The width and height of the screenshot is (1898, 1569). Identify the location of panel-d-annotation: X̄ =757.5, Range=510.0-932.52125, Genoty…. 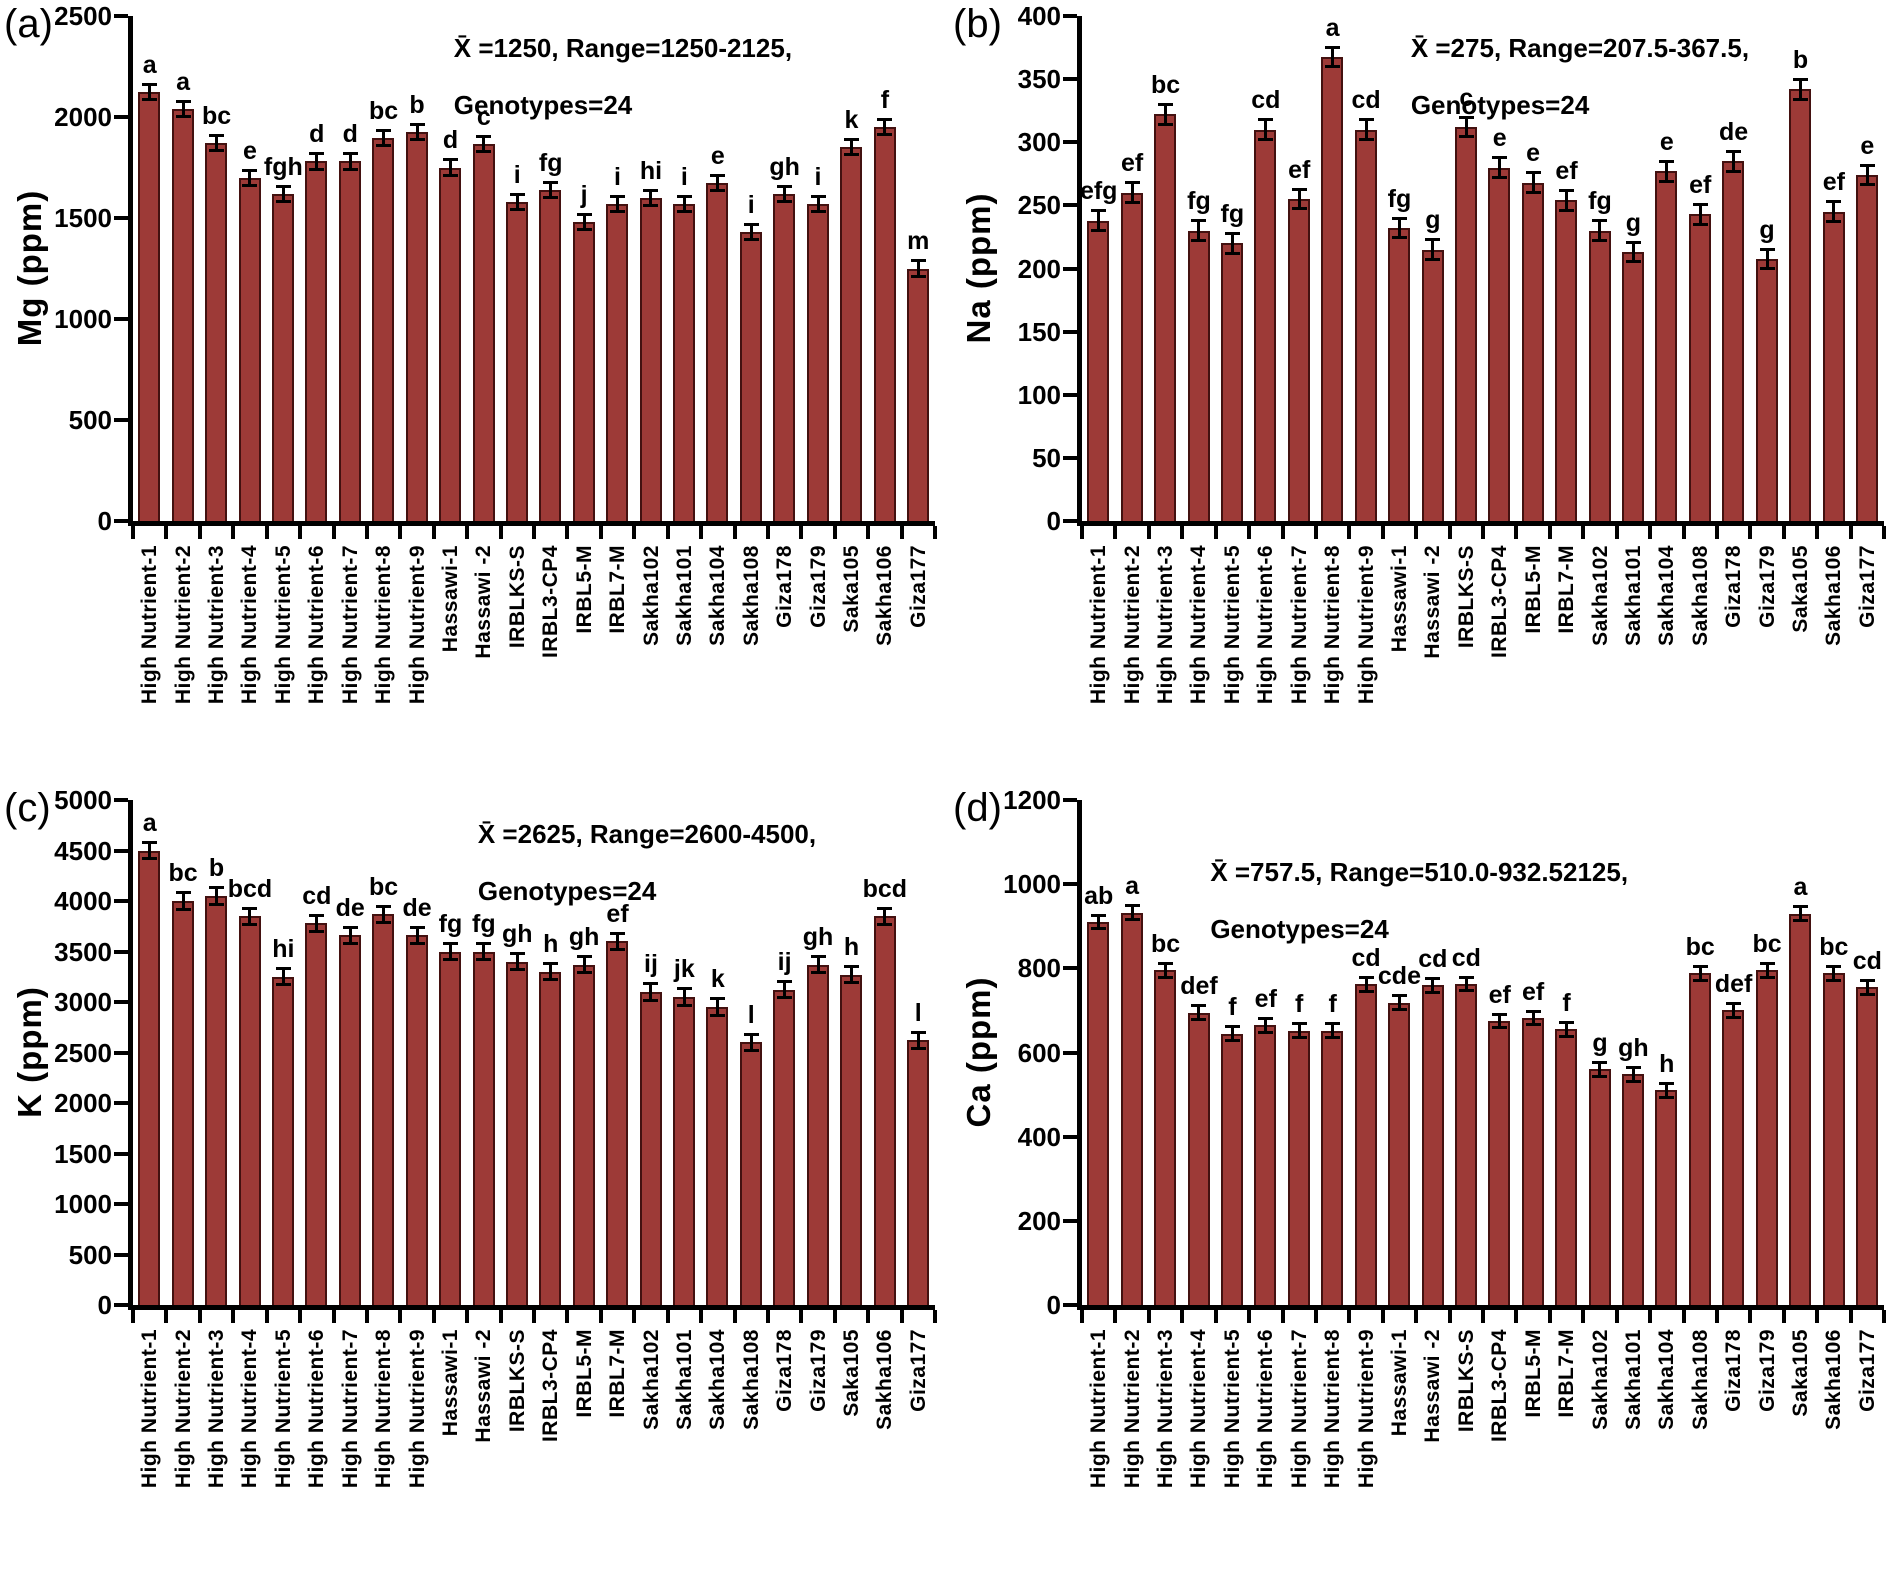
(1419, 901).